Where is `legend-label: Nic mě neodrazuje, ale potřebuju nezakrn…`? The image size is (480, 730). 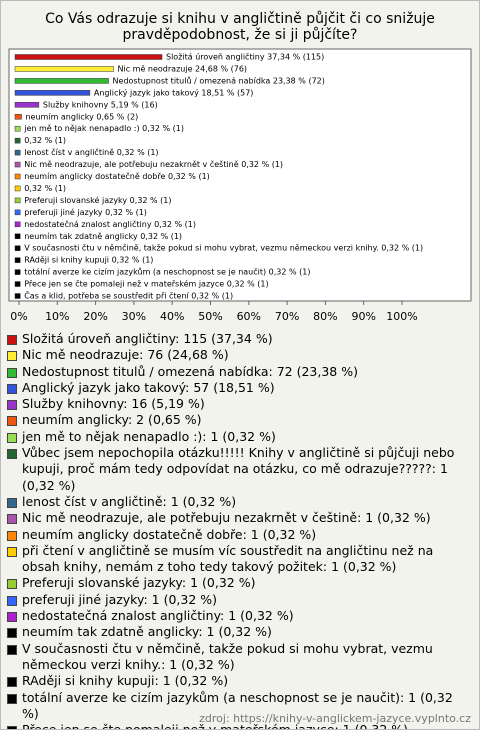 legend-label: Nic mě neodrazuje, ale potřebuju nezakrn… is located at coordinates (226, 518).